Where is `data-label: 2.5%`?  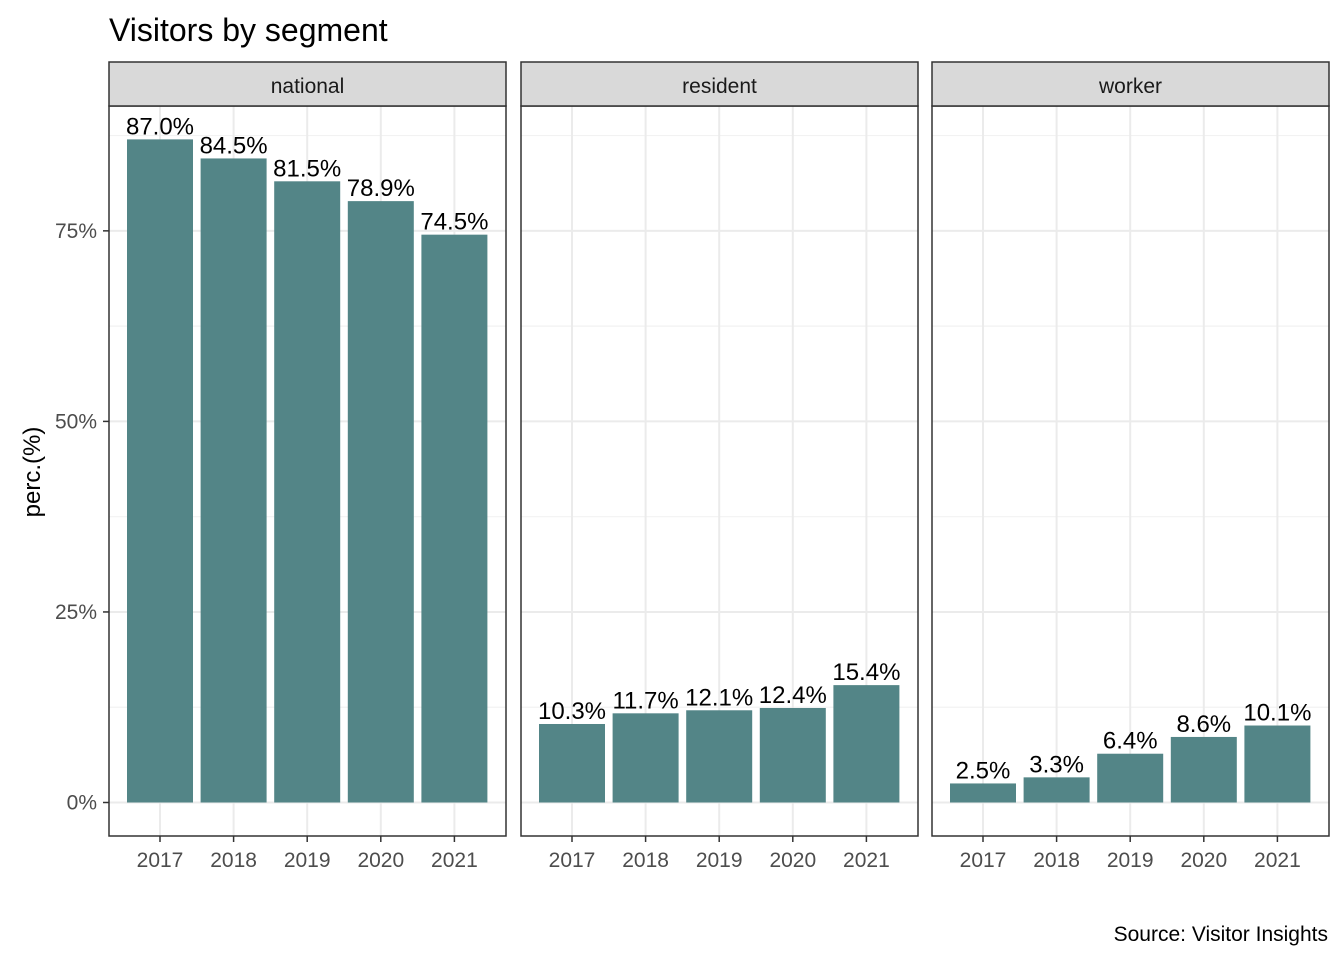
data-label: 2.5% is located at coordinates (983, 770).